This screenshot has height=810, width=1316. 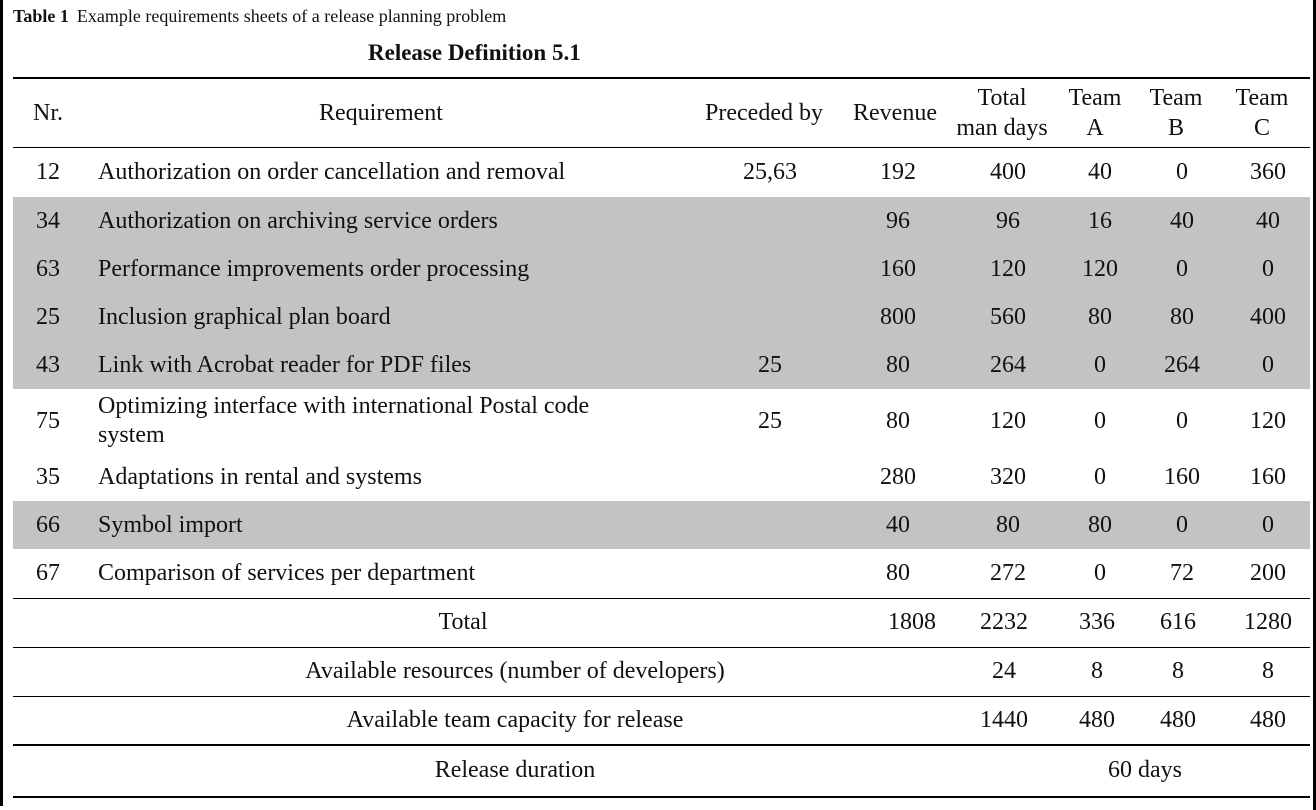 What do you see at coordinates (515, 720) in the screenshot?
I see `capacity-label: Available team capacity for release` at bounding box center [515, 720].